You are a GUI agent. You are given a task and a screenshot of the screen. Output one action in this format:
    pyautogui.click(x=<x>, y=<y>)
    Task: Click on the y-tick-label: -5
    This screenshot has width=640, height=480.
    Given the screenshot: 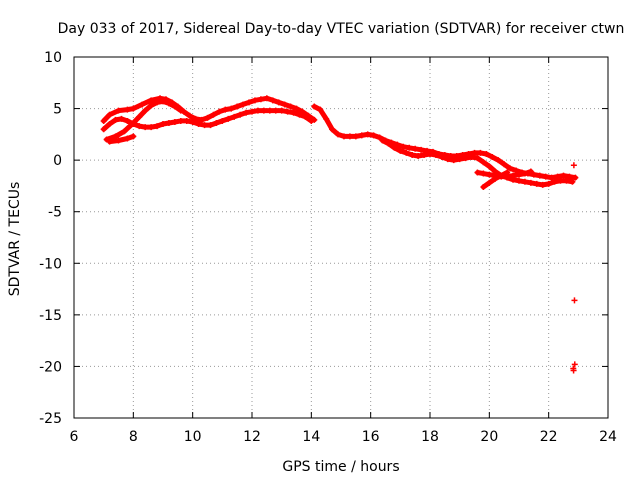 What is the action you would take?
    pyautogui.click(x=55, y=213)
    